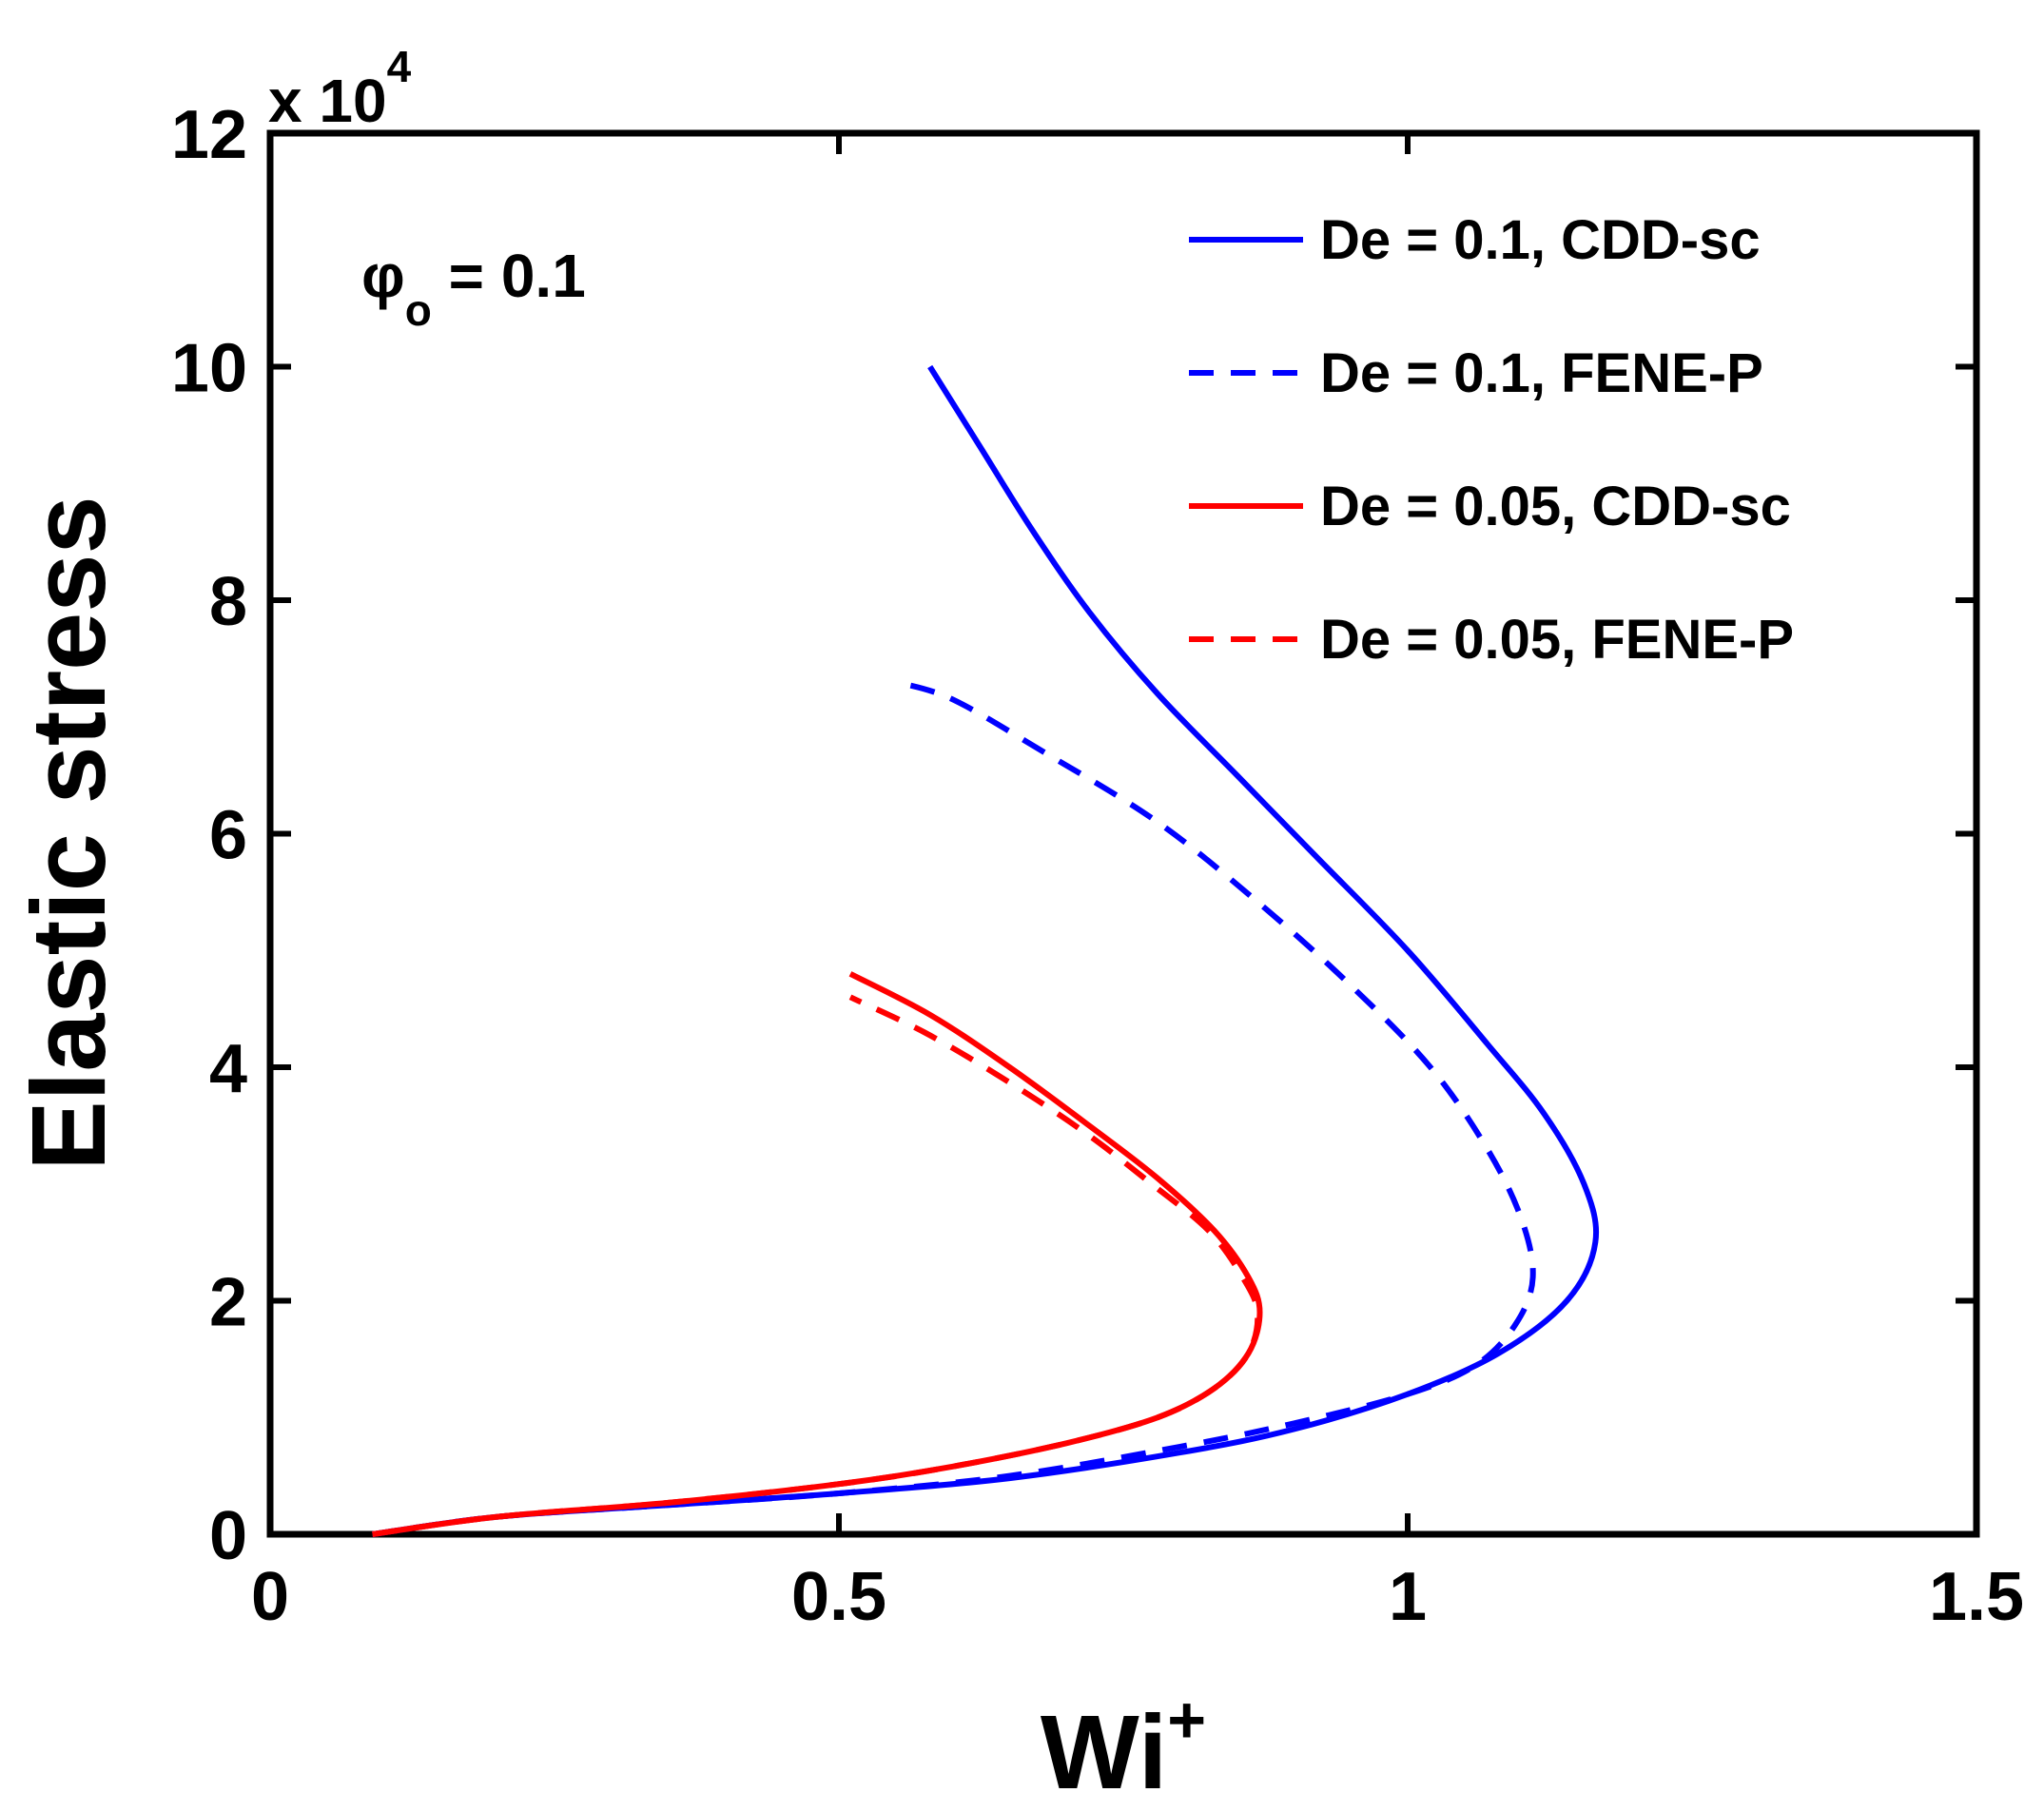  Describe the element at coordinates (838, 1597) in the screenshot. I see `x-tick-label: 0.5` at that location.